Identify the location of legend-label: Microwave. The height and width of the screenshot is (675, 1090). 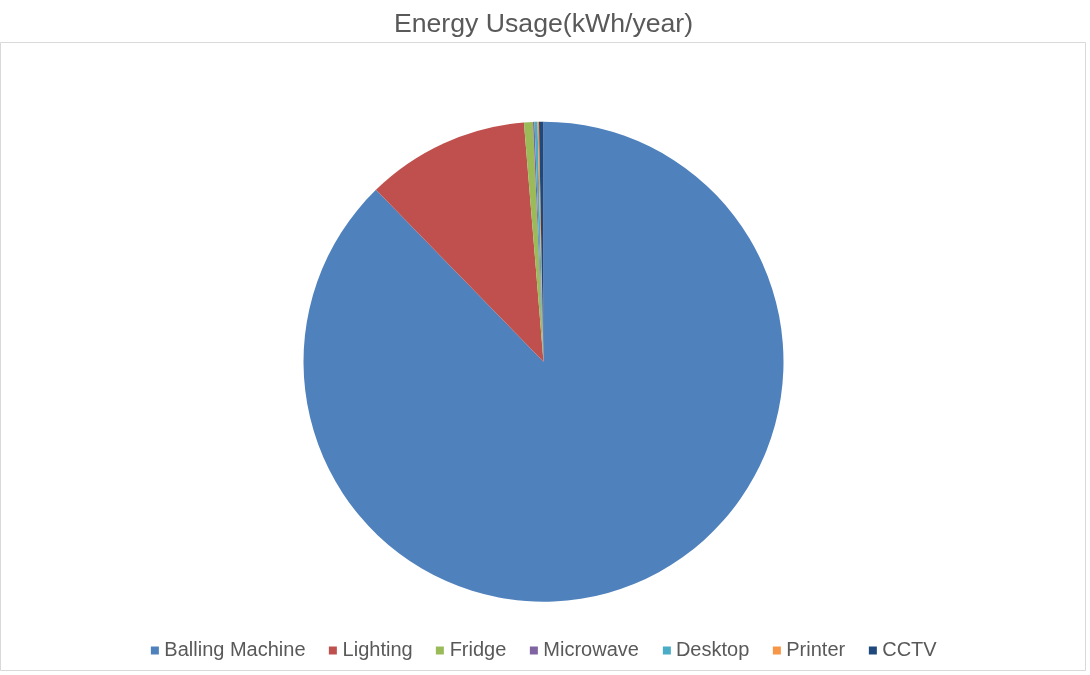
(591, 649).